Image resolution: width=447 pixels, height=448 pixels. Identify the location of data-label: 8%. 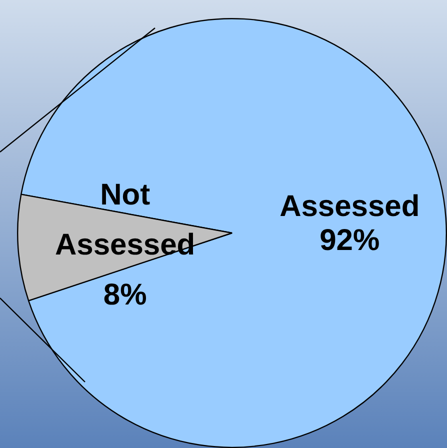
(125, 295).